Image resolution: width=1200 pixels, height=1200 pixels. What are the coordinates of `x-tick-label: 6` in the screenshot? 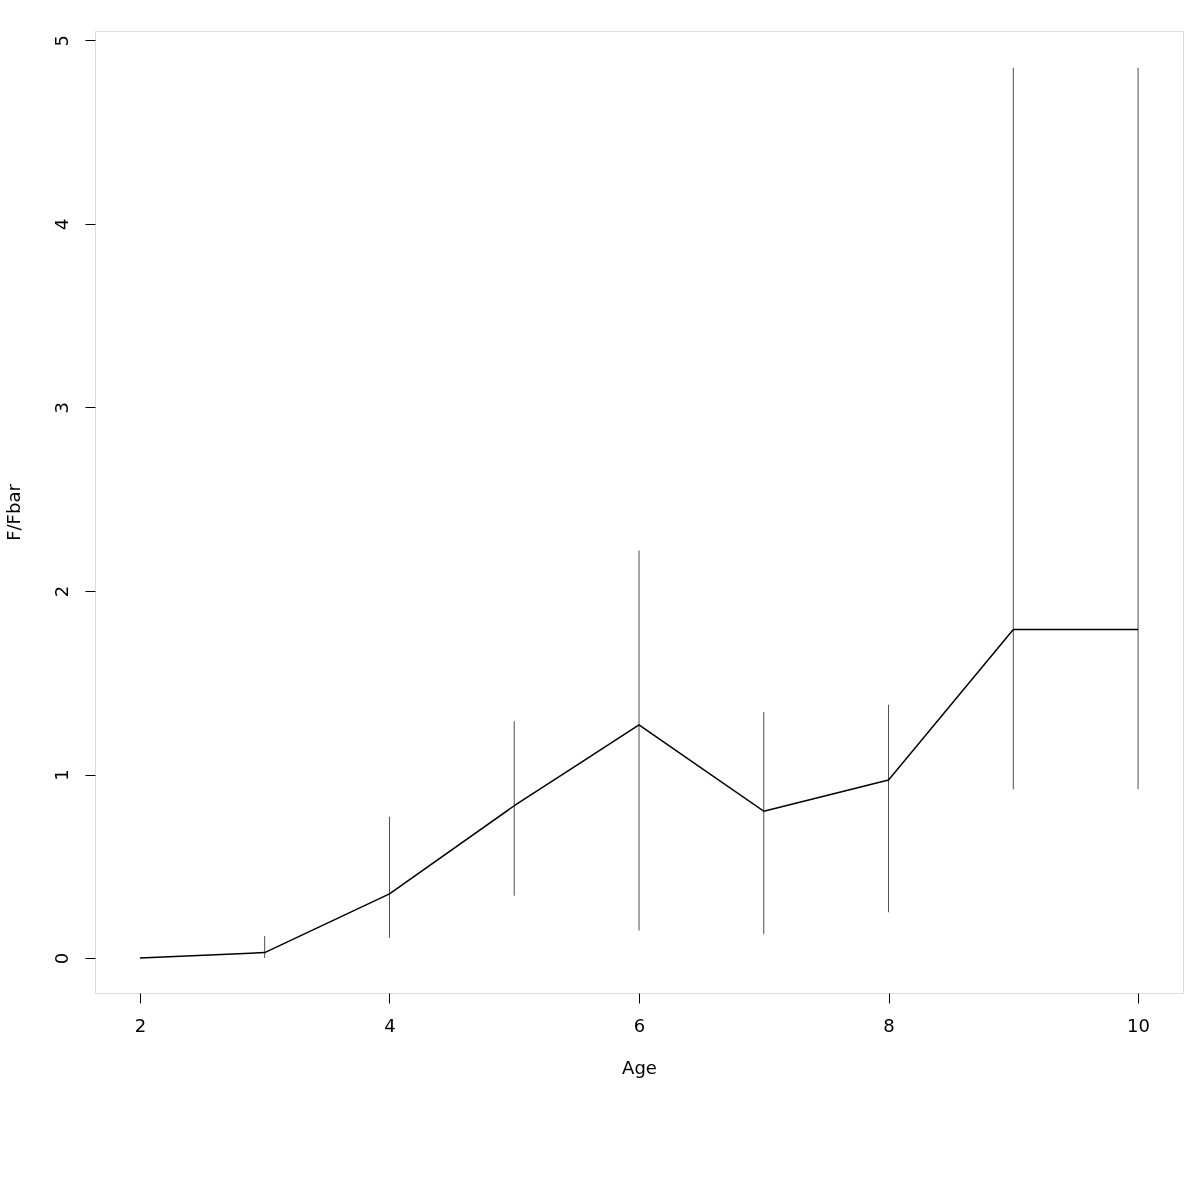 It's located at (639, 1025).